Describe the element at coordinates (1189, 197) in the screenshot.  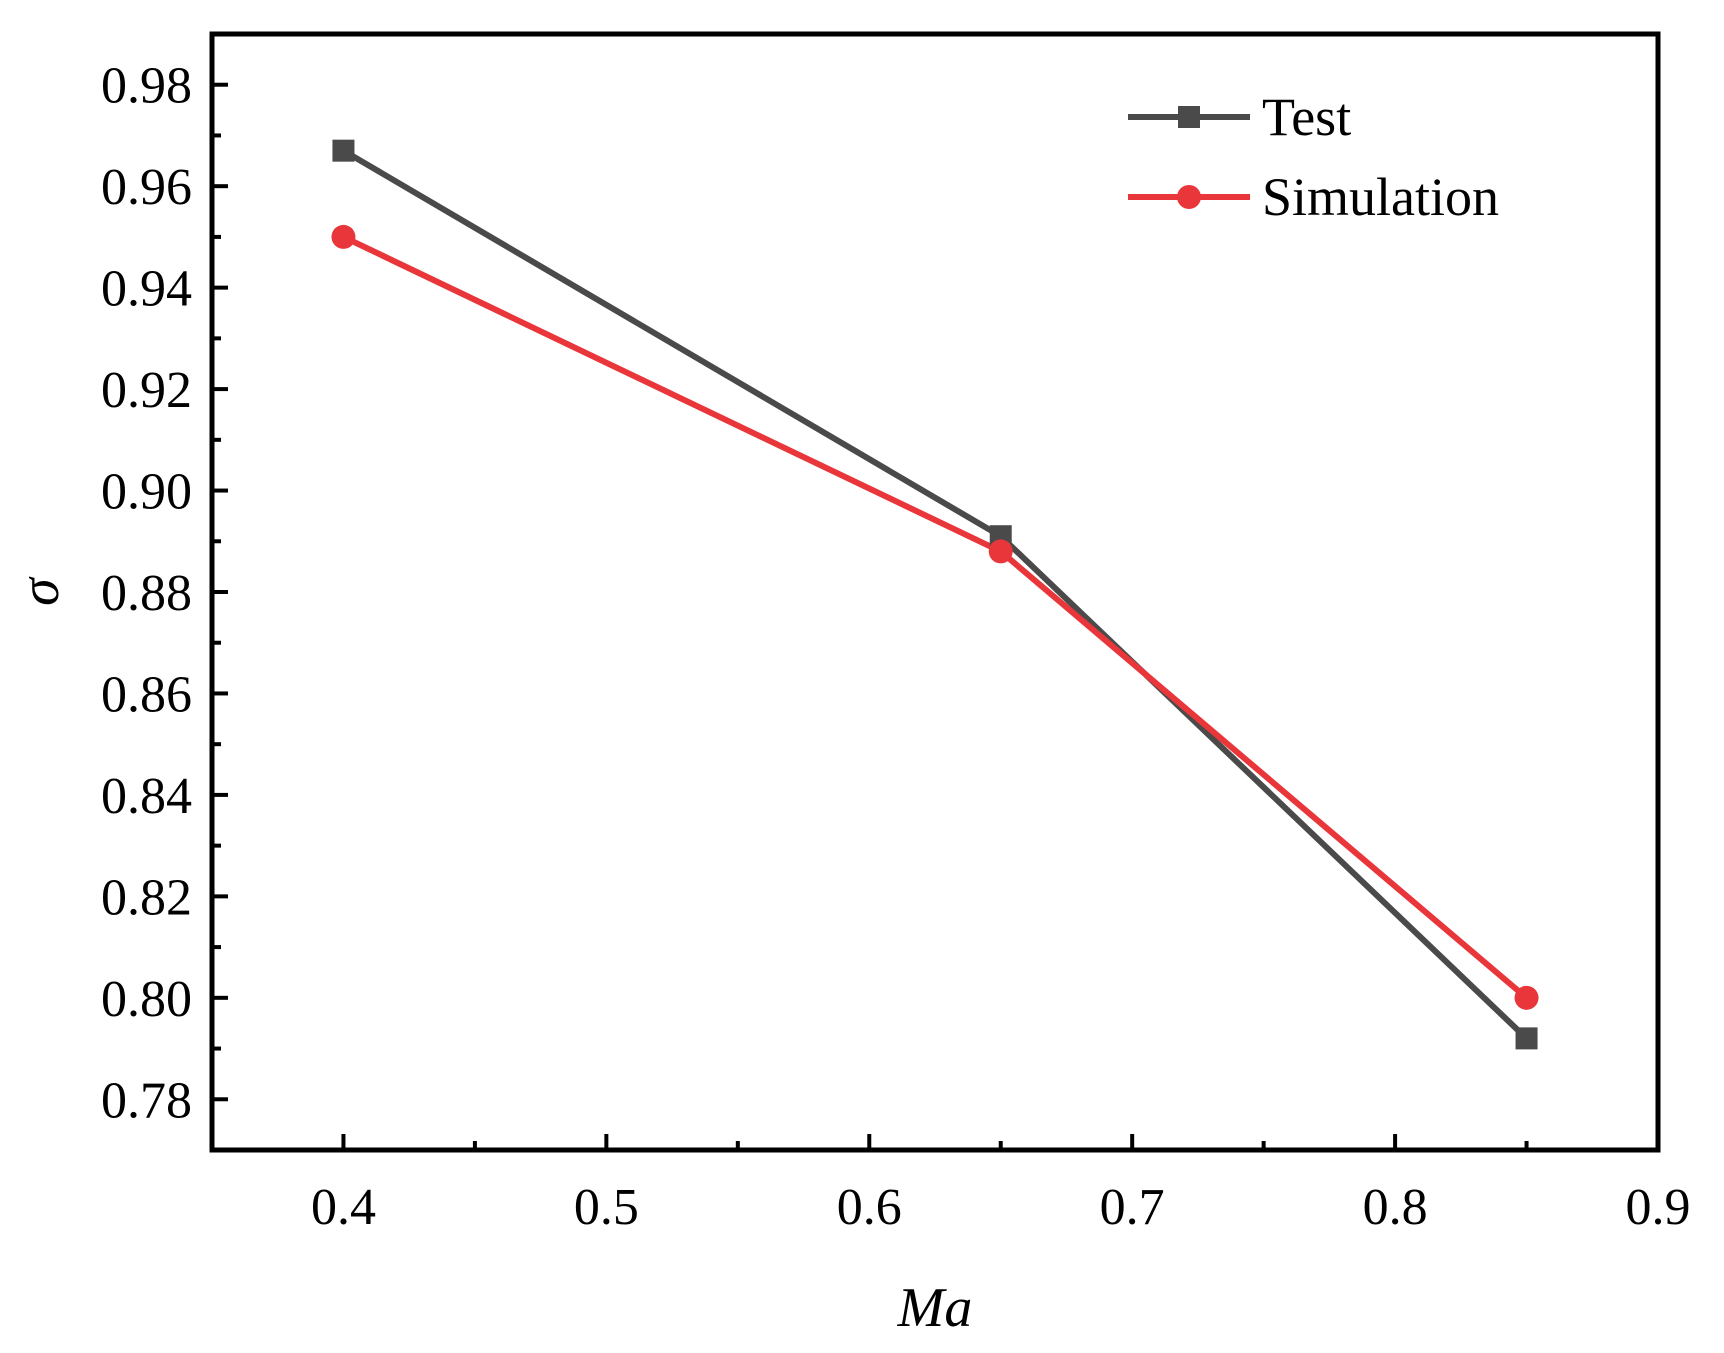
I see `legend-marker-simulation` at that location.